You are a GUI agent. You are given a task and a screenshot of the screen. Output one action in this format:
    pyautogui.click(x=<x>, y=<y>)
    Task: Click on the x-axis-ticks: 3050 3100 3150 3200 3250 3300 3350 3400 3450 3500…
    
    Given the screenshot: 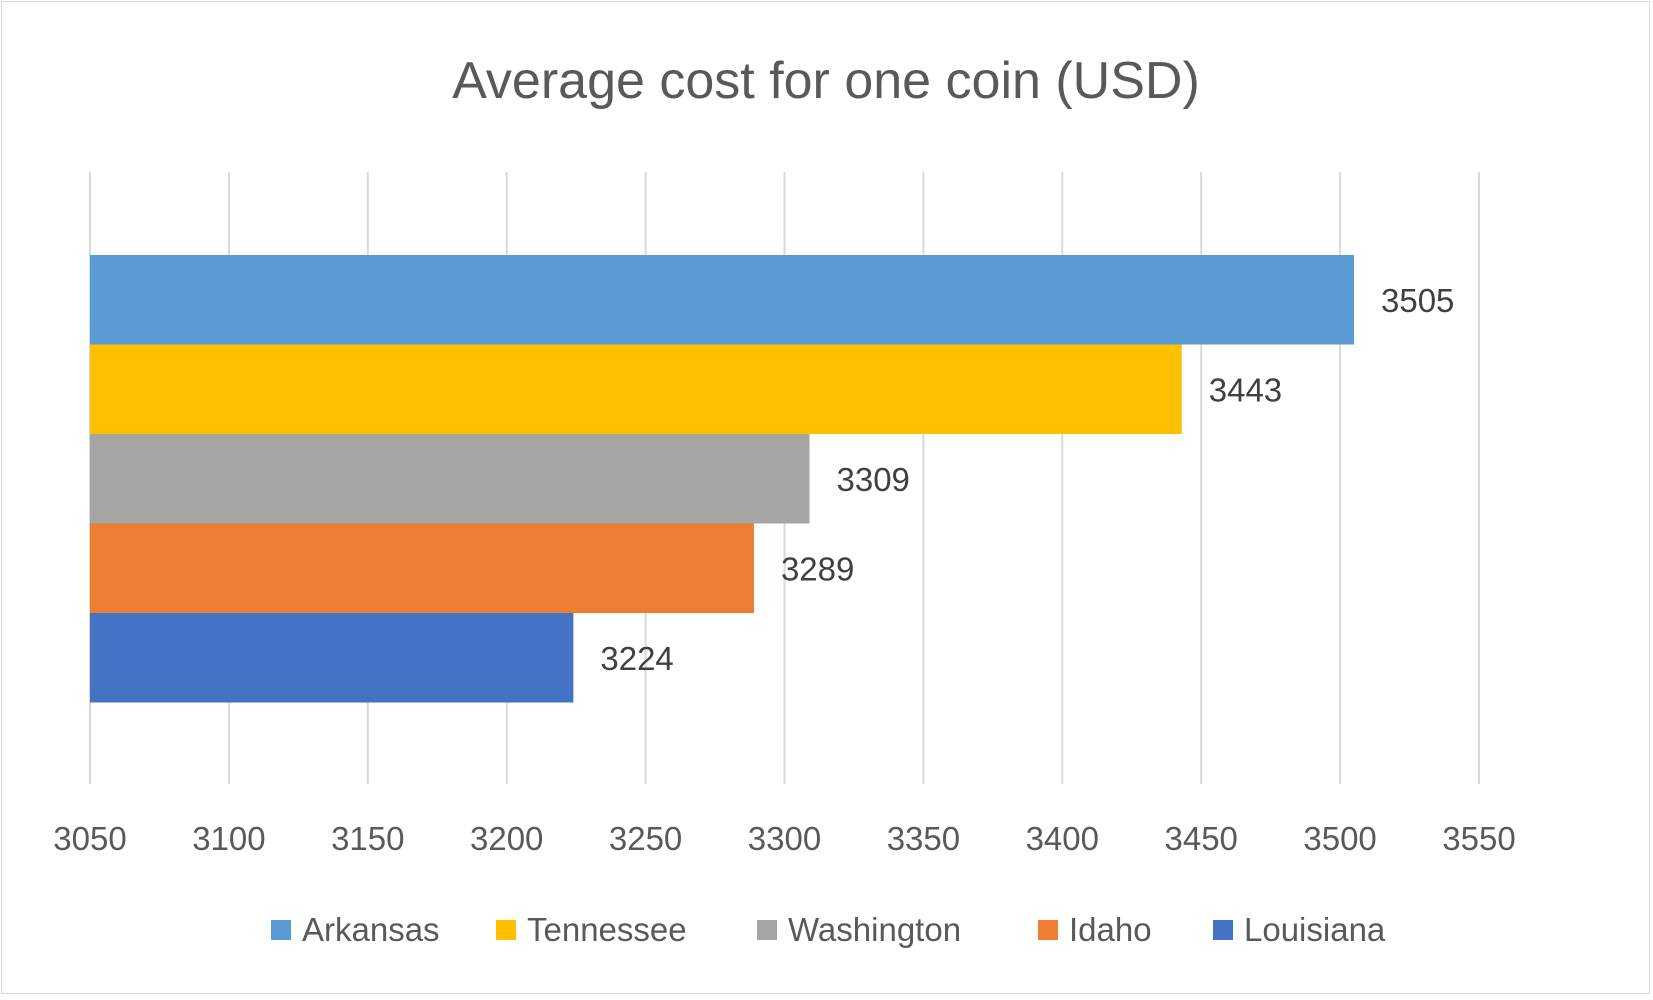 What is the action you would take?
    pyautogui.click(x=784, y=838)
    